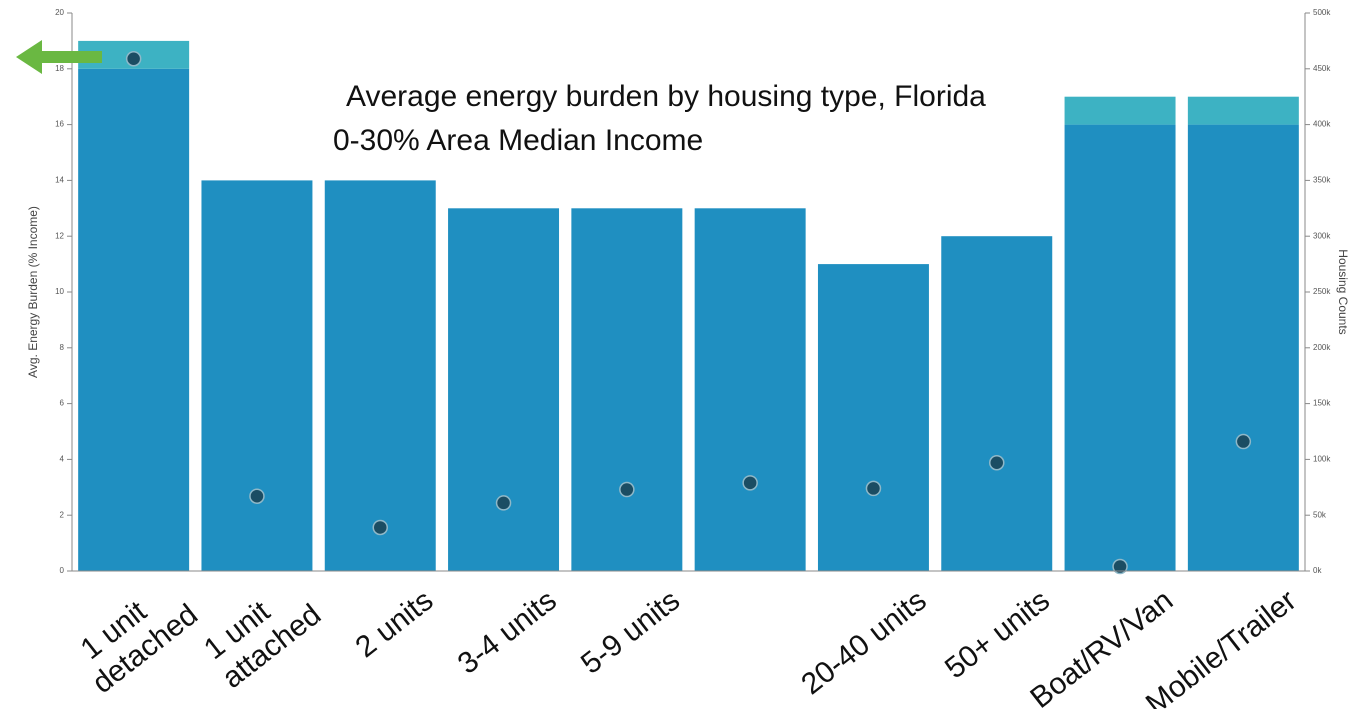  I want to click on x-tick-label: 3-4 units, so click(507, 632).